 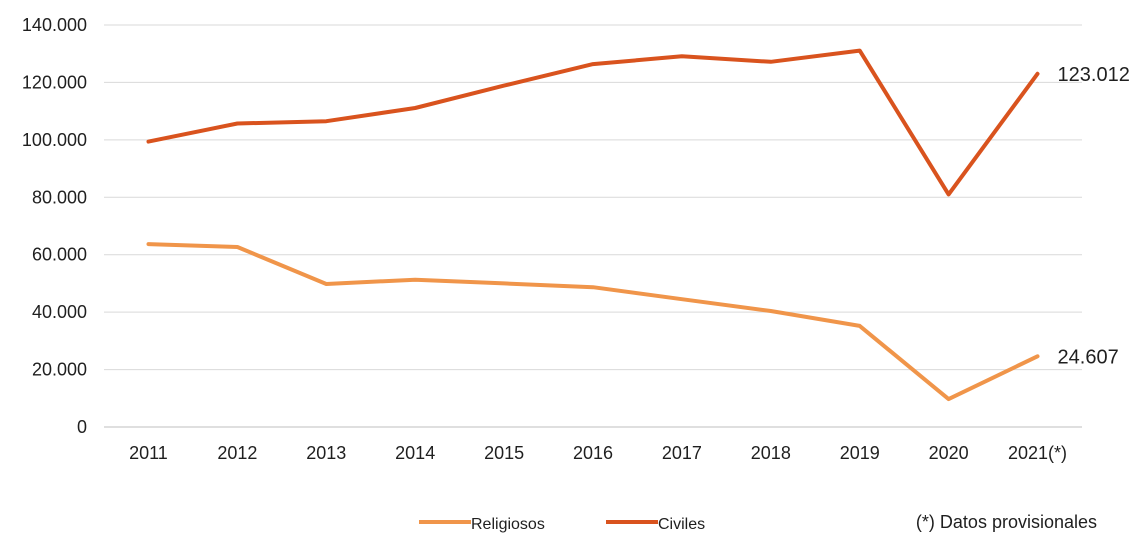 I want to click on y-tick-label: 20.000, so click(x=59, y=370).